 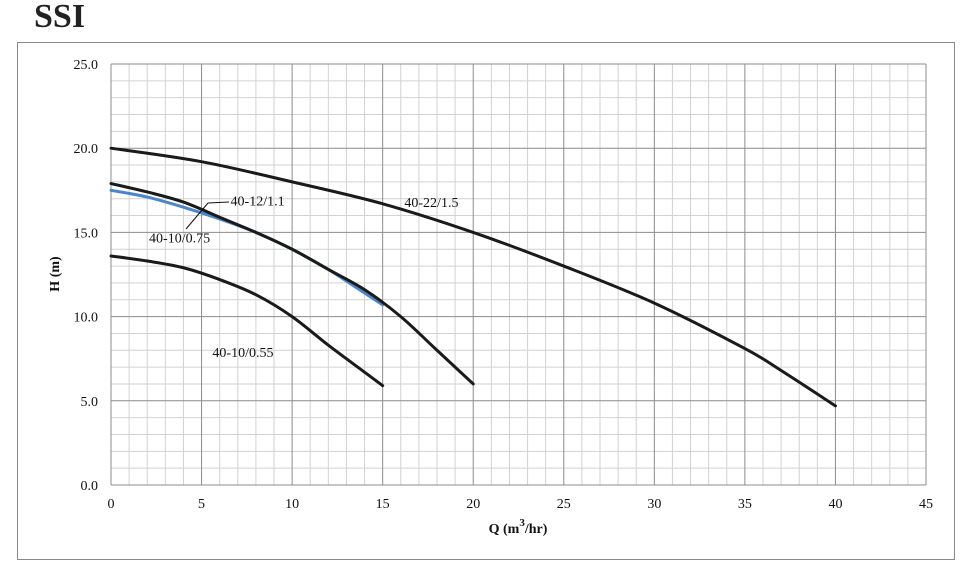 I want to click on x-tick-label: 40, so click(x=835, y=504).